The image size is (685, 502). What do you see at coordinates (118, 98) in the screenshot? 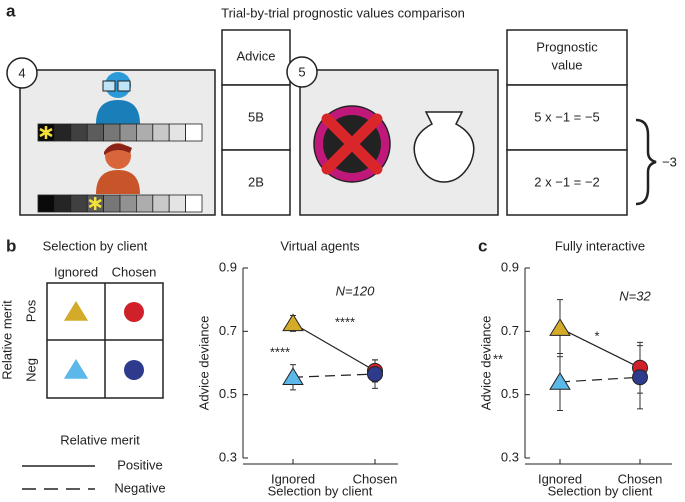
I see `agent-blue` at bounding box center [118, 98].